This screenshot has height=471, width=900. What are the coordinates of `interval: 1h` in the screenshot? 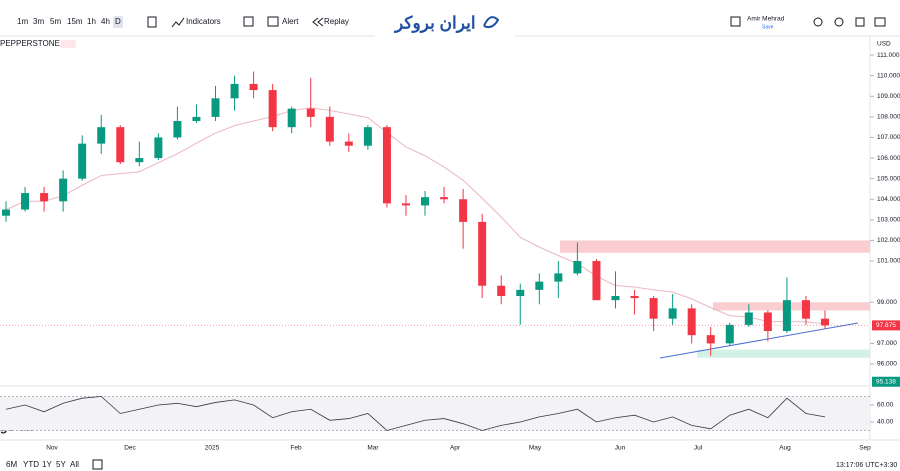 It's located at (91, 21).